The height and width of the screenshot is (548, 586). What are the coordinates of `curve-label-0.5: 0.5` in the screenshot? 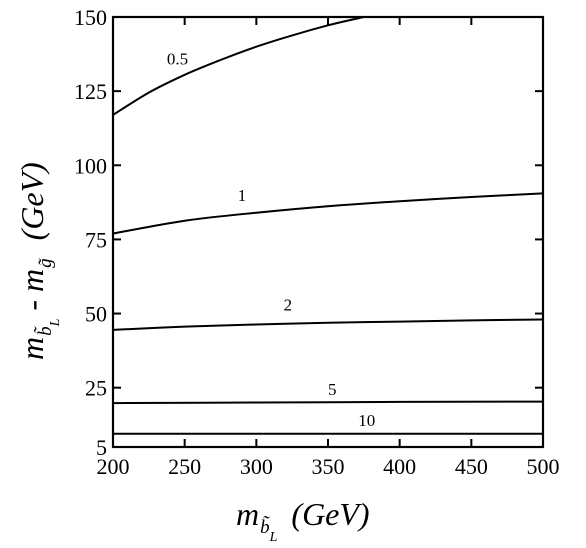 It's located at (177, 58).